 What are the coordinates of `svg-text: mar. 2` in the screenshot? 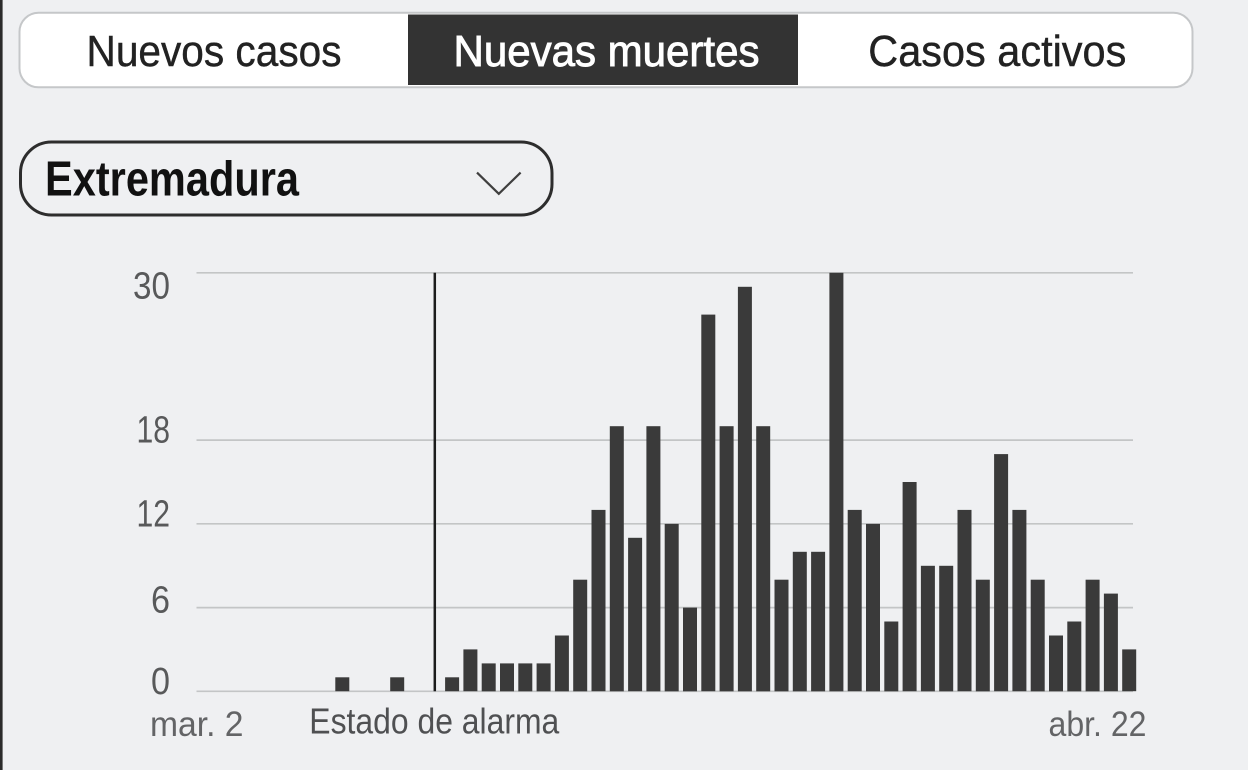 It's located at (197, 724).